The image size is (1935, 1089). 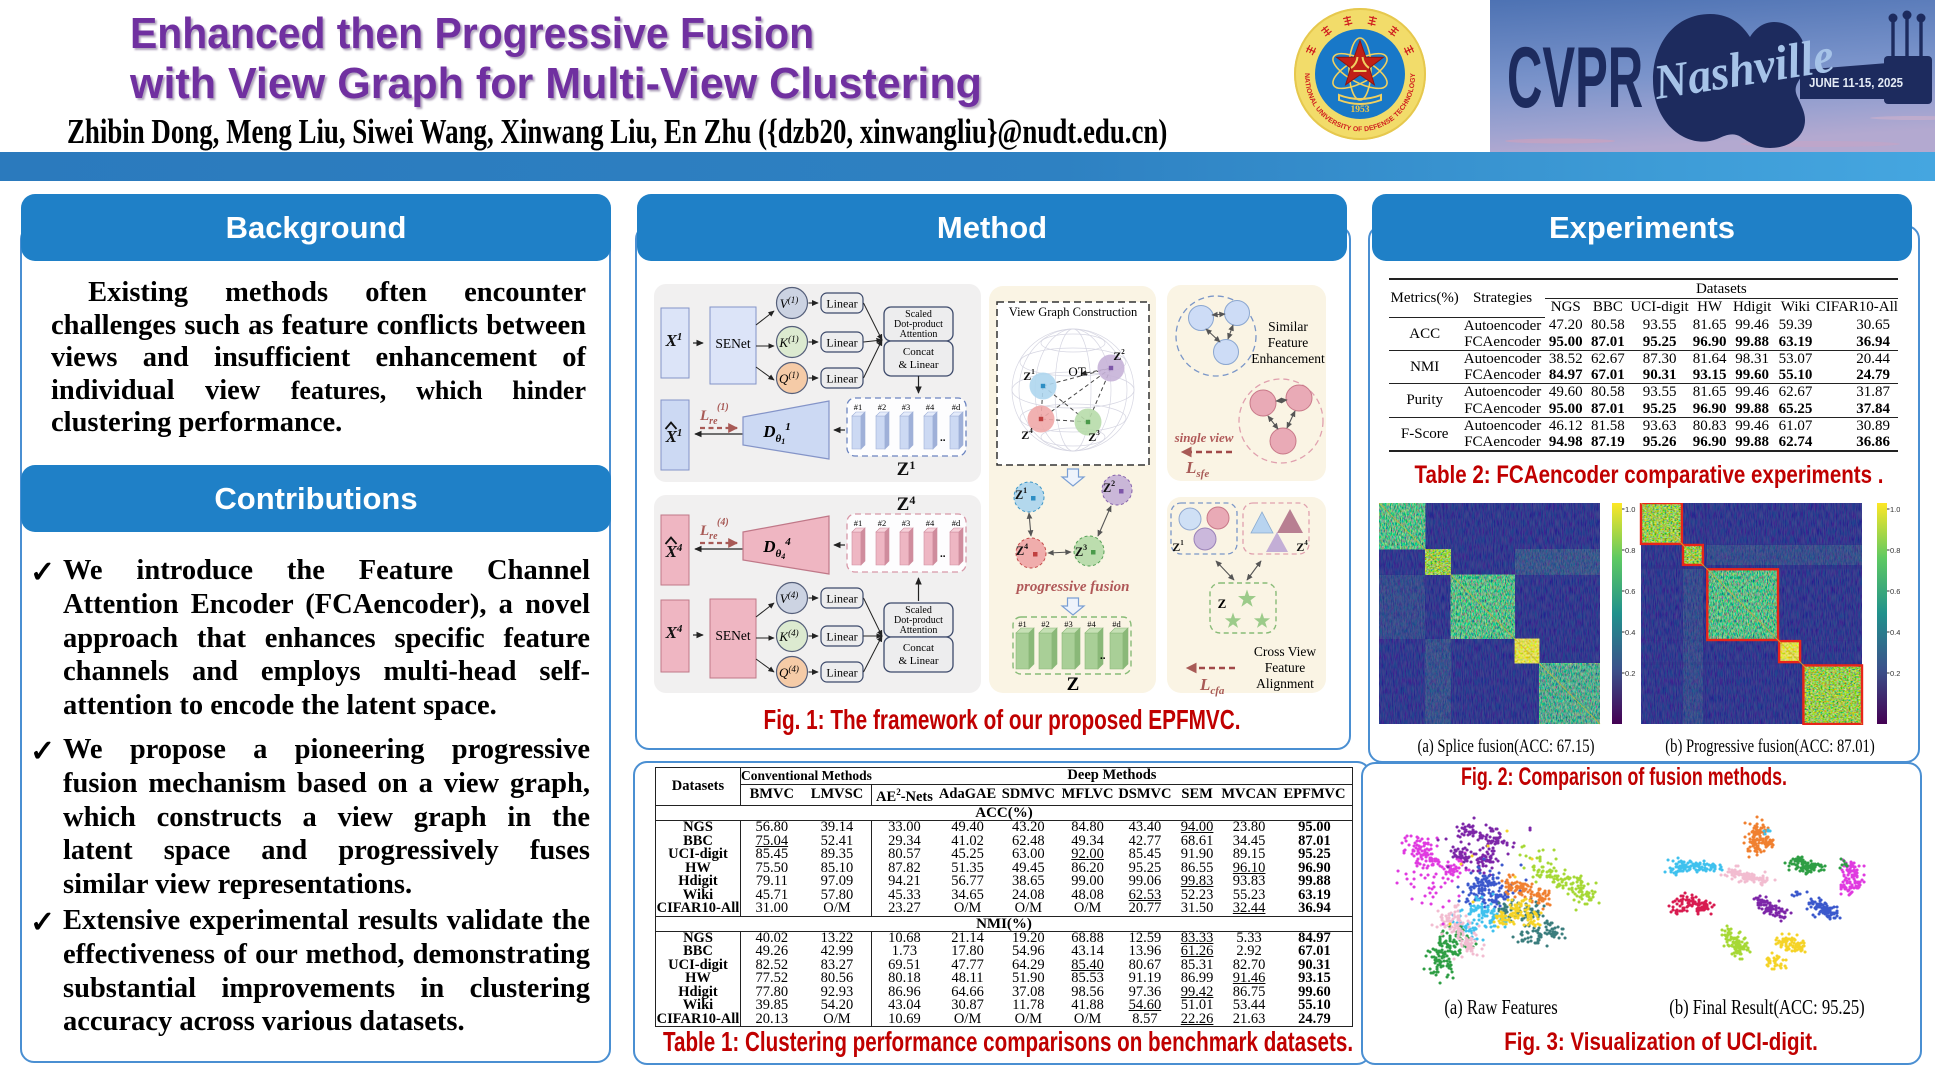 What do you see at coordinates (1204, 437) in the screenshot?
I see `svg-text: single view` at bounding box center [1204, 437].